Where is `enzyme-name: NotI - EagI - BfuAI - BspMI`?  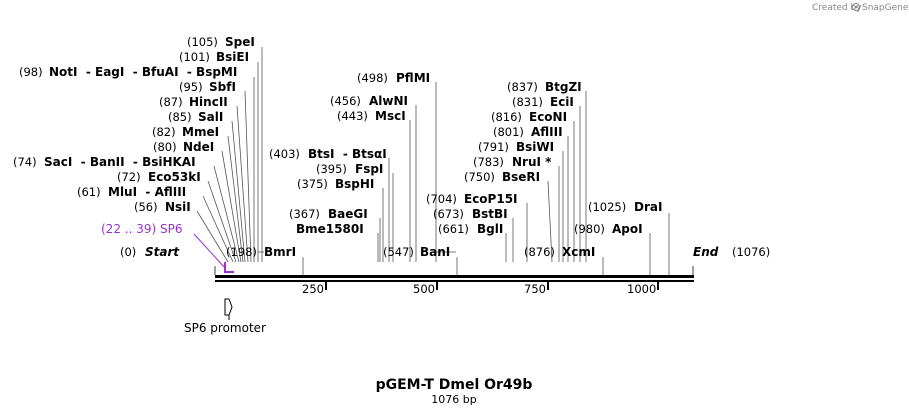 enzyme-name: NotI - EagI - BfuAI - BspMI is located at coordinates (143, 72).